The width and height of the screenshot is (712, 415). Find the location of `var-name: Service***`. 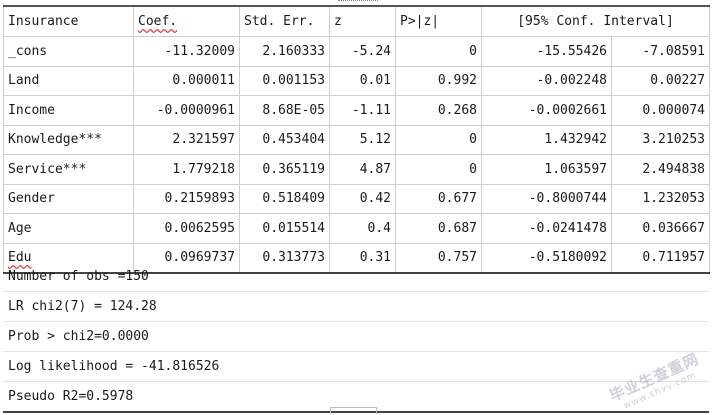

var-name: Service*** is located at coordinates (68, 169).